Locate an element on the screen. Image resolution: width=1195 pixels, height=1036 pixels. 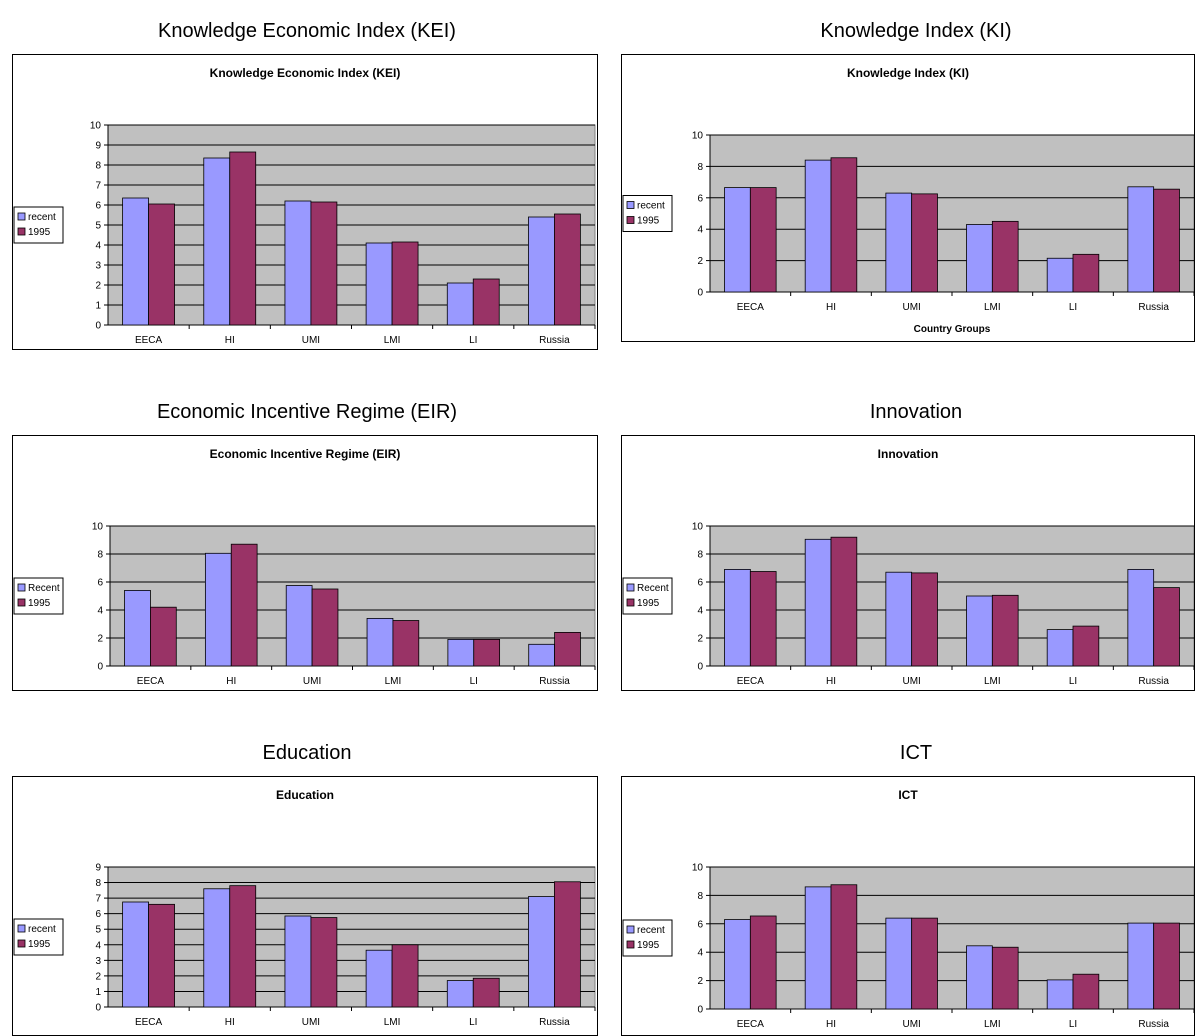
legend is located at coordinates (647, 213).